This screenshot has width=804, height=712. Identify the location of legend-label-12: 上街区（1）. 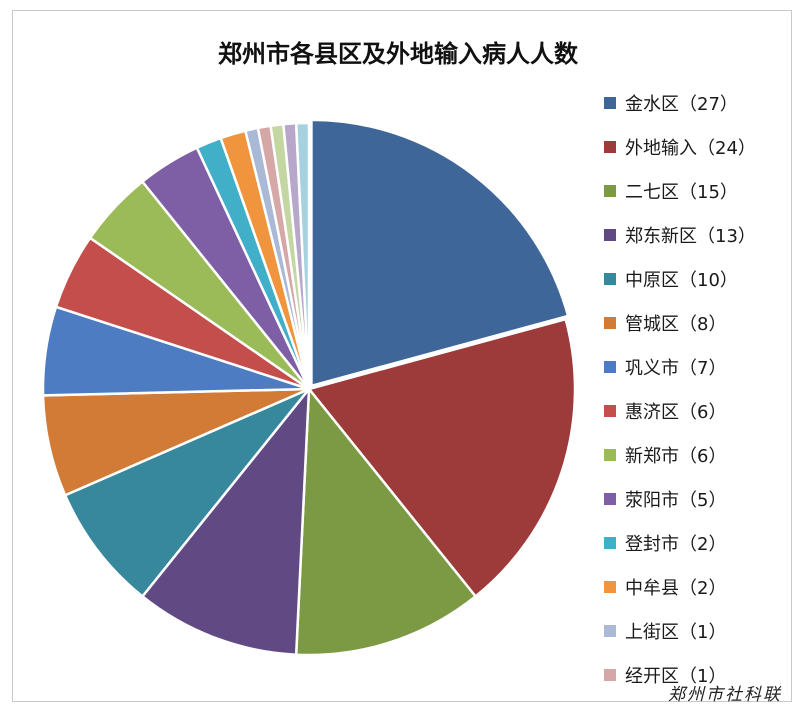
(675, 632).